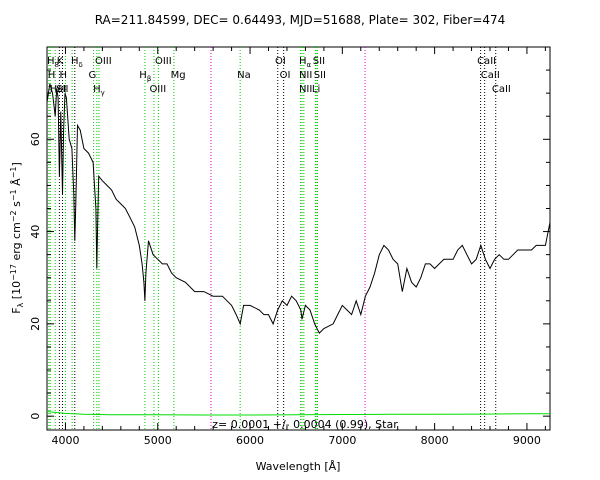 The image size is (600, 480). What do you see at coordinates (93, 75) in the screenshot?
I see `spectral-line-label: G` at bounding box center [93, 75].